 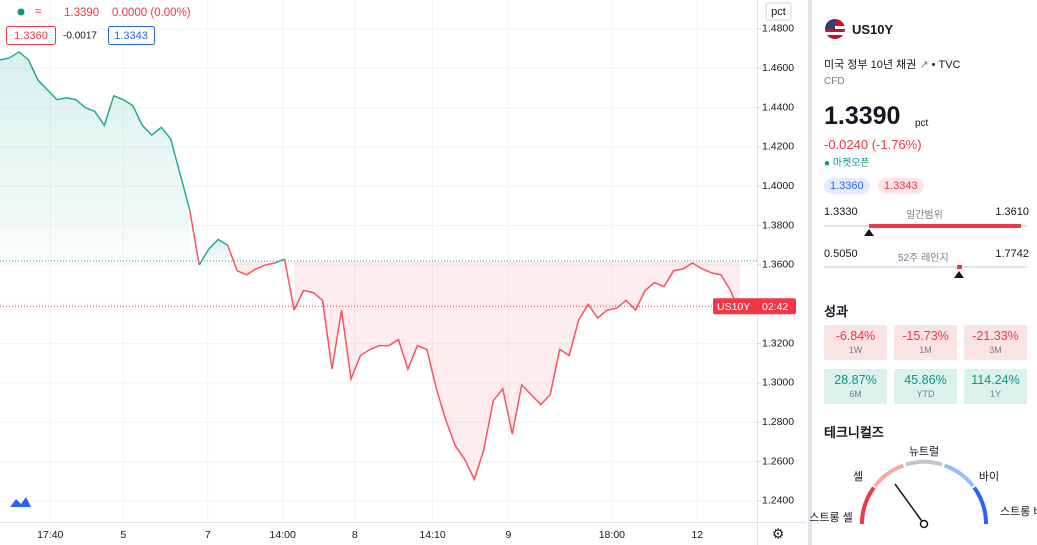 What do you see at coordinates (1018, 511) in the screenshot?
I see `gauge-label: 스트롱 바이` at bounding box center [1018, 511].